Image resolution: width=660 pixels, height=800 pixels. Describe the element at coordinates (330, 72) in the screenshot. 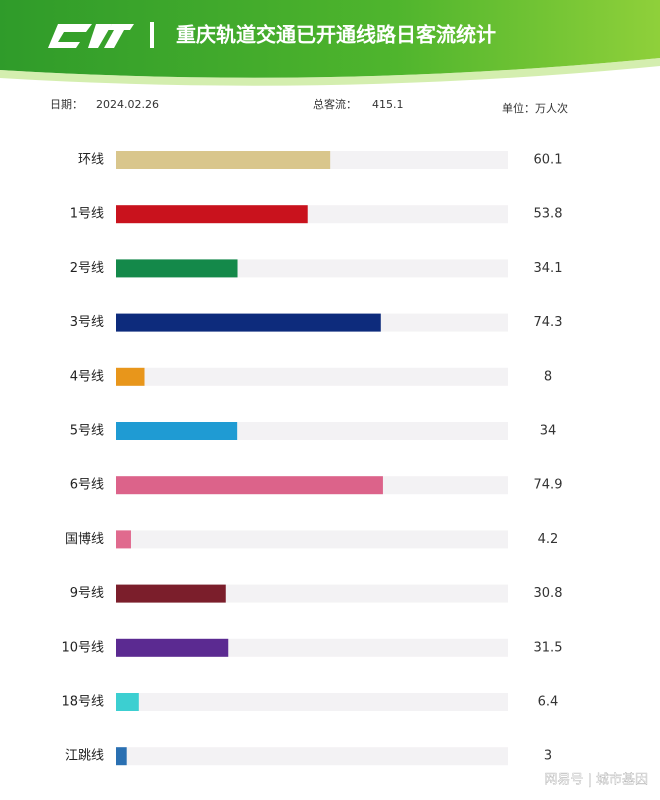

I see `header-edge` at that location.